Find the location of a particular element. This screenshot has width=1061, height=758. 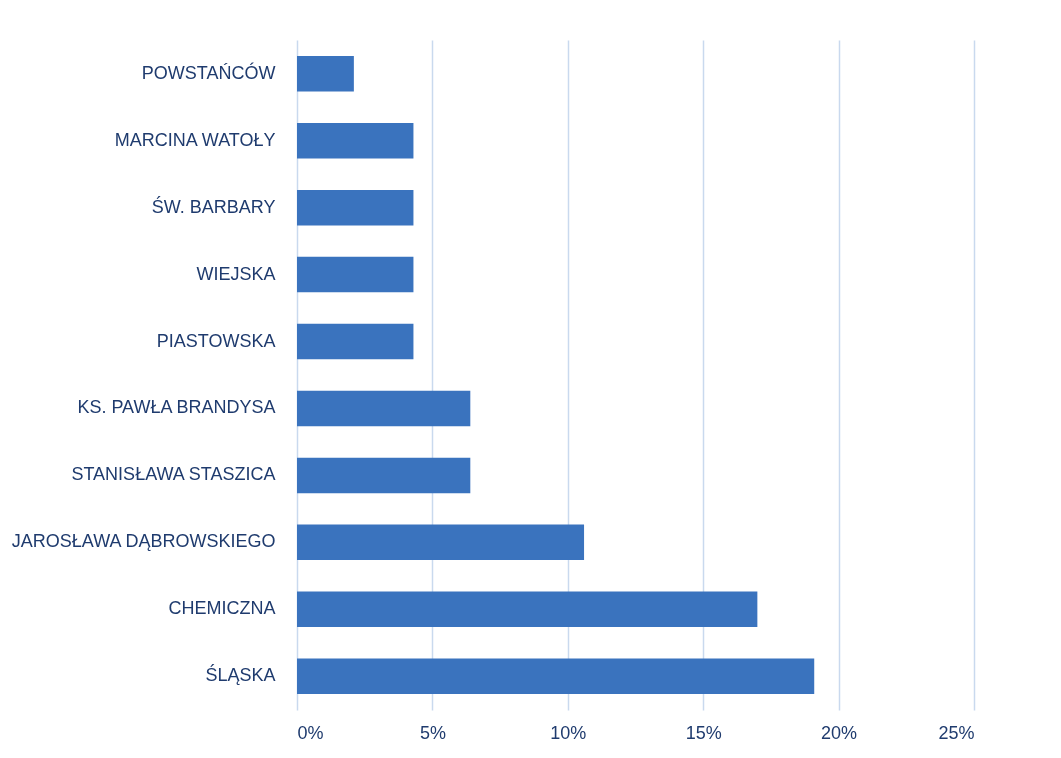

y-tick-label: MARCINA WATOŁY is located at coordinates (195, 139).